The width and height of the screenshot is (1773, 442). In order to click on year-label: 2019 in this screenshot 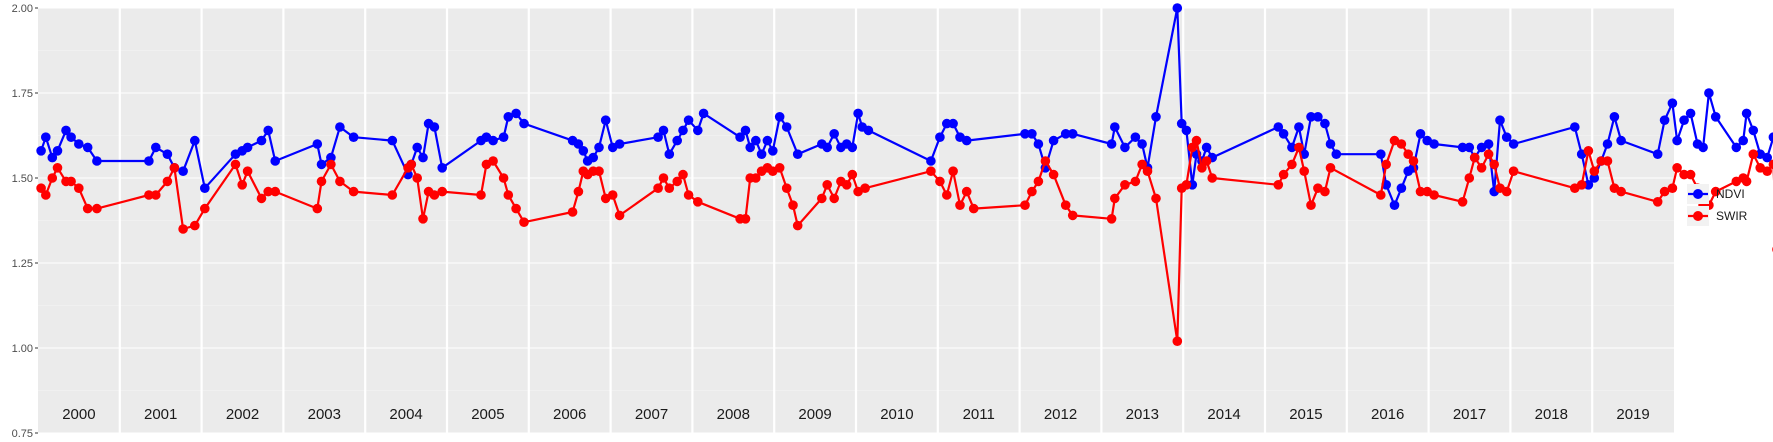, I will do `click(1632, 414)`.